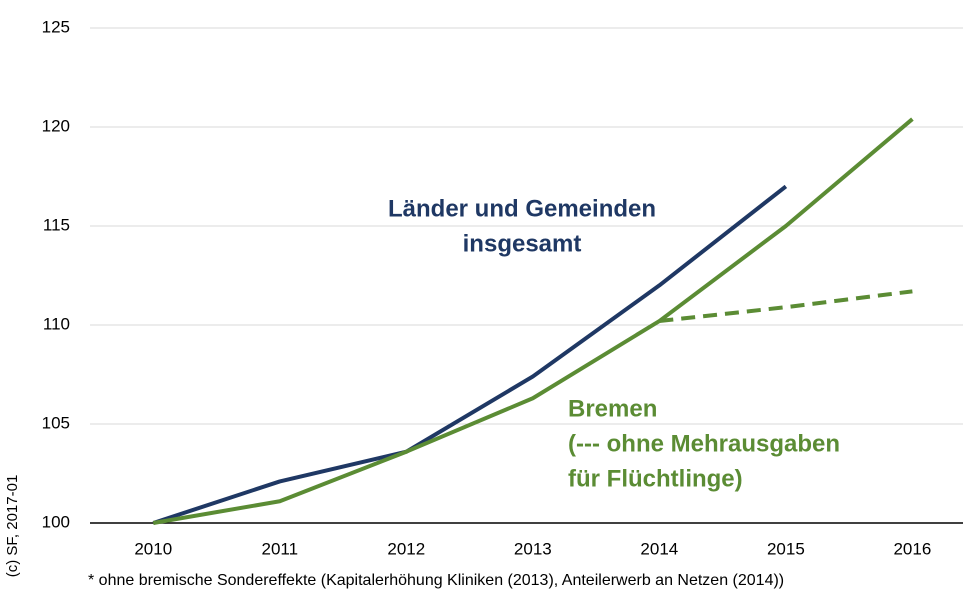 The height and width of the screenshot is (590, 965). What do you see at coordinates (280, 548) in the screenshot?
I see `x-tick-label: 2011` at bounding box center [280, 548].